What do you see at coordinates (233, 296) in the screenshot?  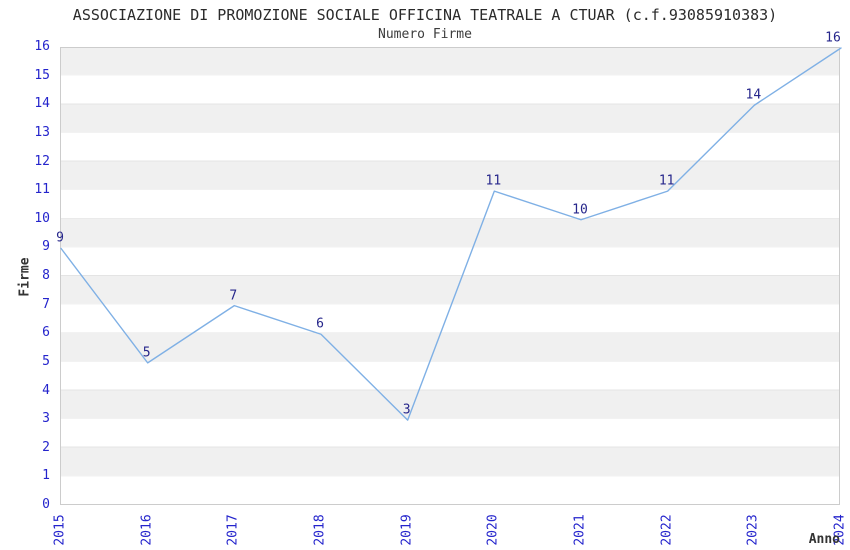 I see `data-point-label: 7` at bounding box center [233, 296].